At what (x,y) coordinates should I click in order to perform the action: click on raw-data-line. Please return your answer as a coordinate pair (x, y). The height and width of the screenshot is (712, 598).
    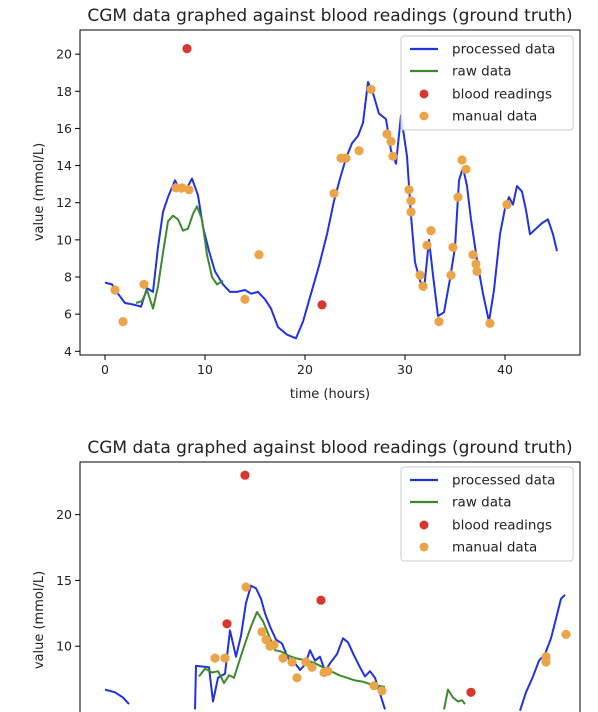
    Looking at the image, I should click on (454, 700).